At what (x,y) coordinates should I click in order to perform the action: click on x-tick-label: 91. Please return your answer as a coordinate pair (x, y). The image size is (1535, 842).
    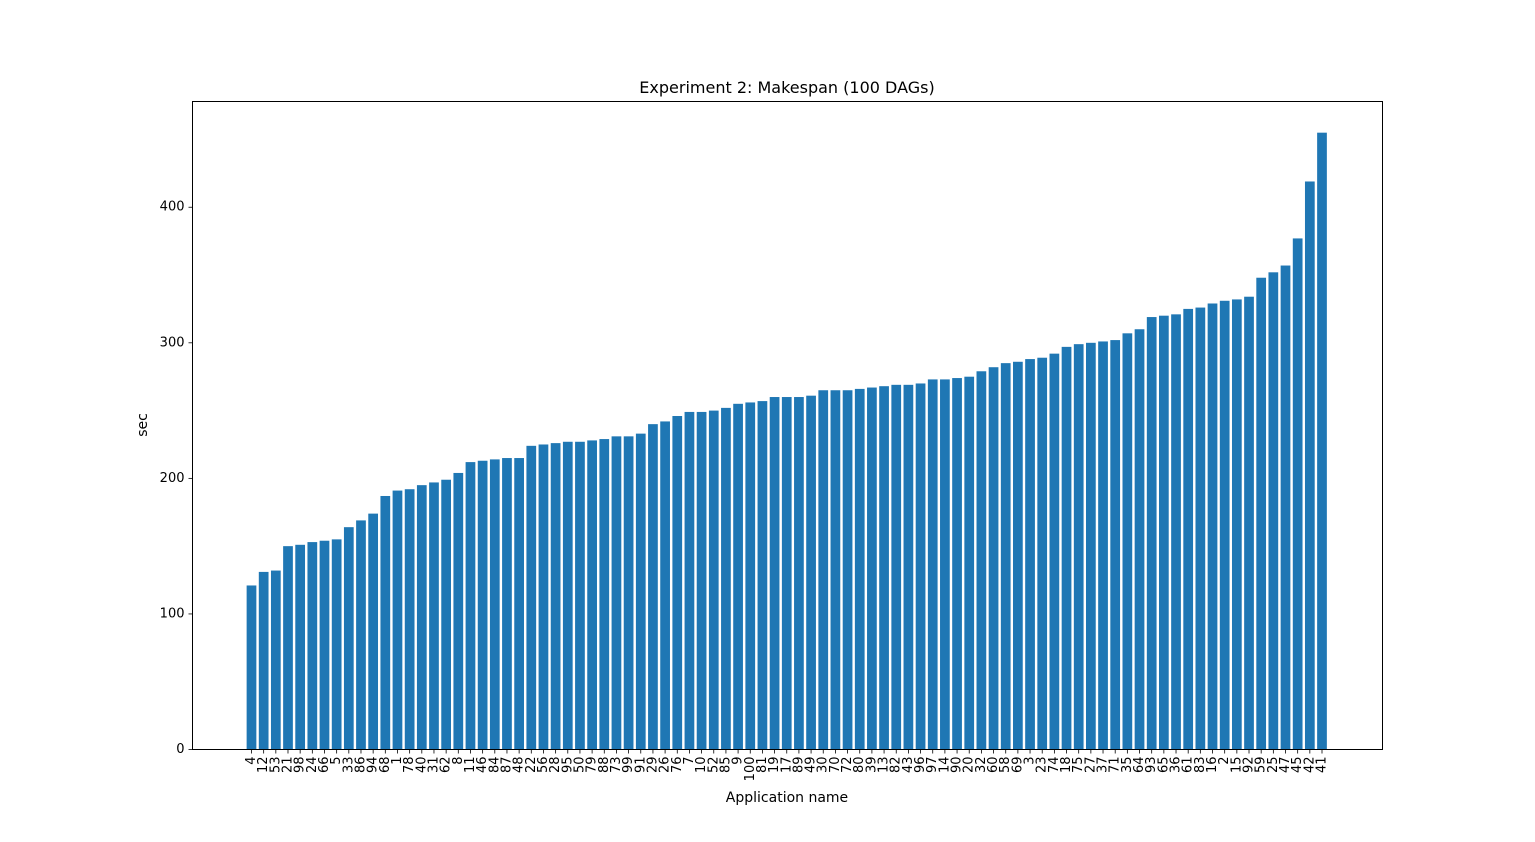
    Looking at the image, I should click on (640, 765).